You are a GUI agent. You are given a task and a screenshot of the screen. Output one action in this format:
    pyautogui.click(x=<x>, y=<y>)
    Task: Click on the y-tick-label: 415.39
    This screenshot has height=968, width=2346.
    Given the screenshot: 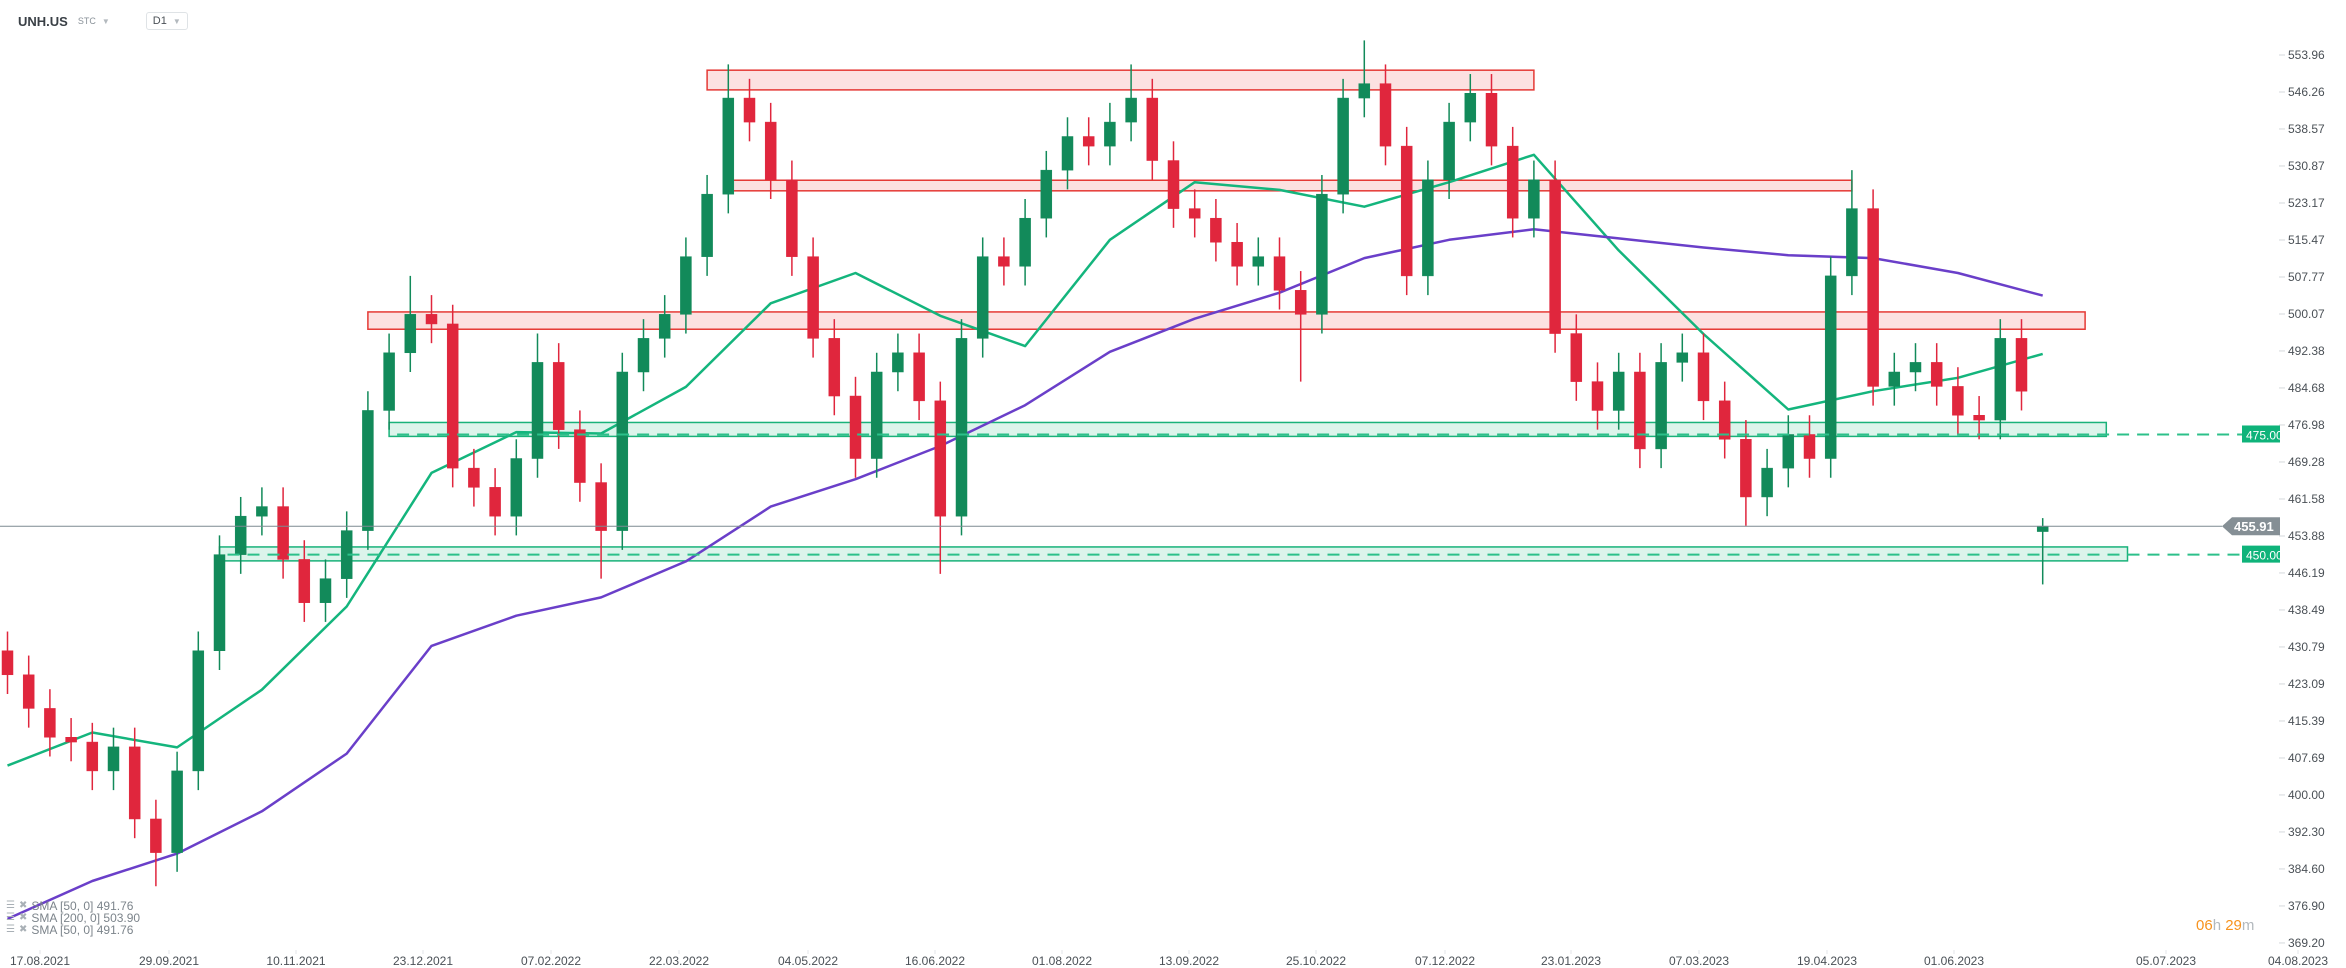 What is the action you would take?
    pyautogui.click(x=2306, y=721)
    